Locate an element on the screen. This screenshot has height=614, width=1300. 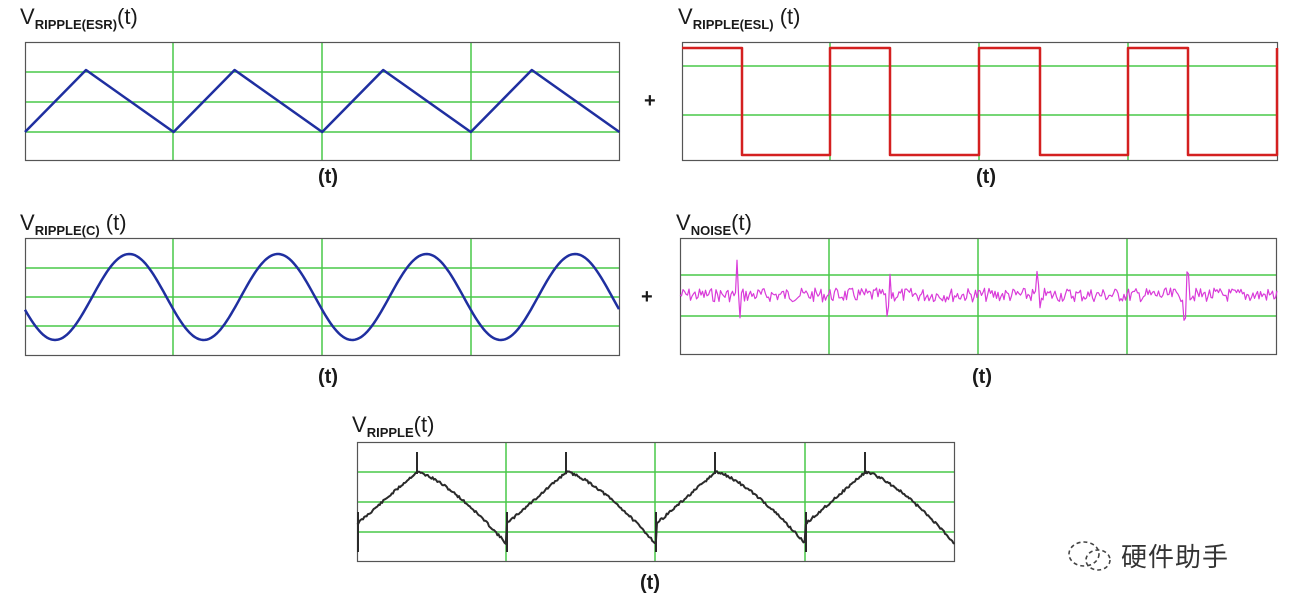
cap-title: VRIPPLE(C) (t) is located at coordinates (73, 224).